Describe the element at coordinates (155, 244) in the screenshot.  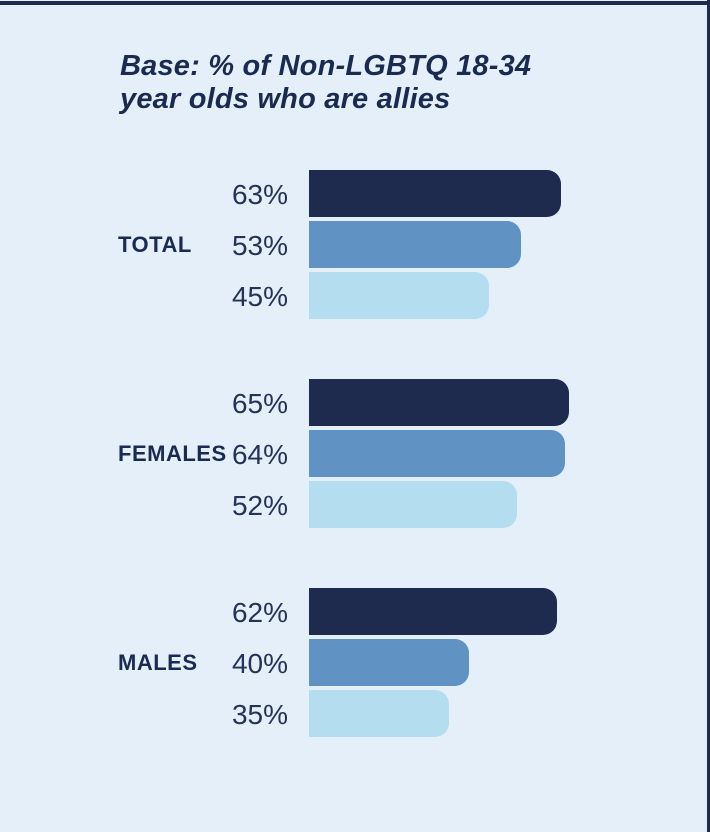
I see `group-label-total: TOTAL` at that location.